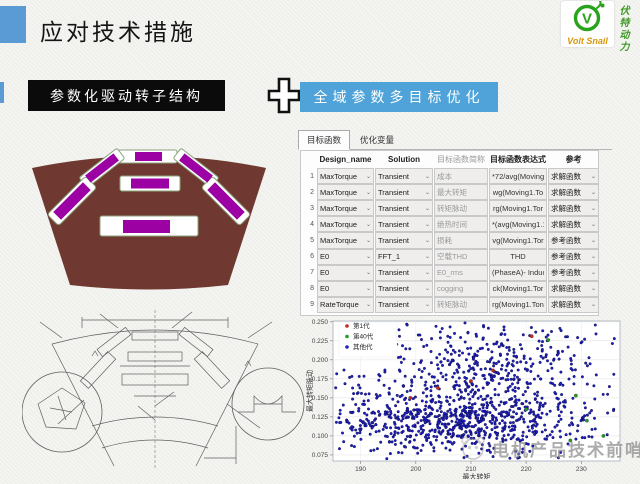 This screenshot has height=484, width=640. What do you see at coordinates (312, 240) in the screenshot?
I see `row-number: 5` at bounding box center [312, 240].